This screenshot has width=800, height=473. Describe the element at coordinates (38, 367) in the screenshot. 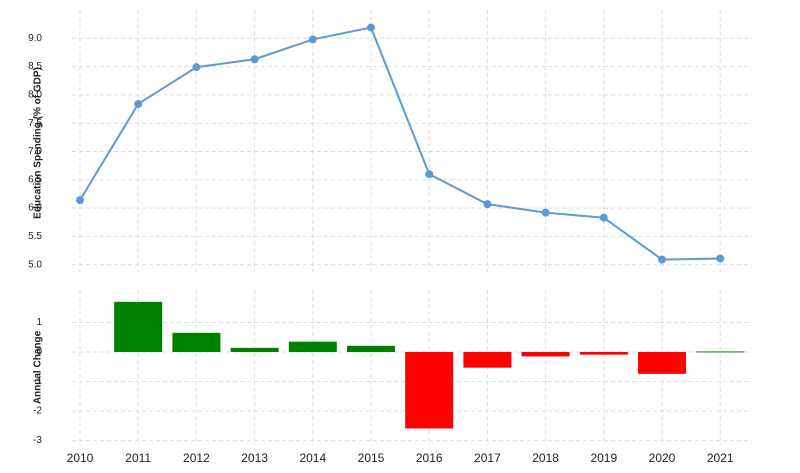

I see `y-axis-label: Annual Change` at that location.